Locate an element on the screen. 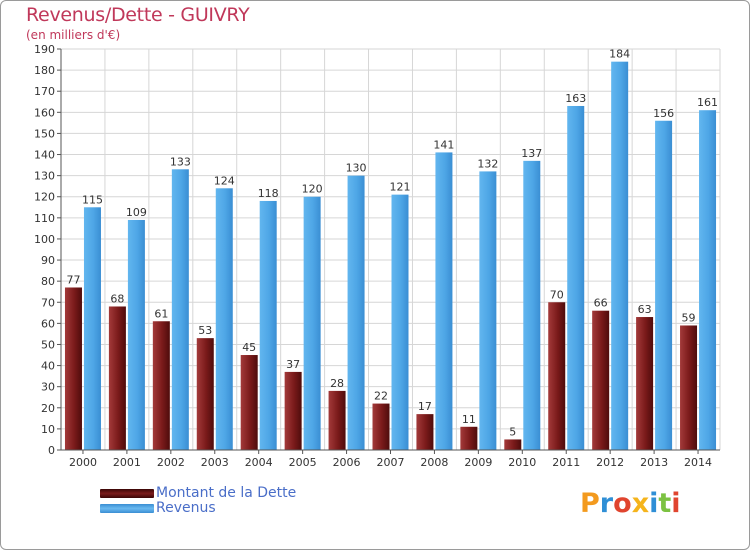 This screenshot has width=750, height=550. bar-revenus-2008 is located at coordinates (444, 301).